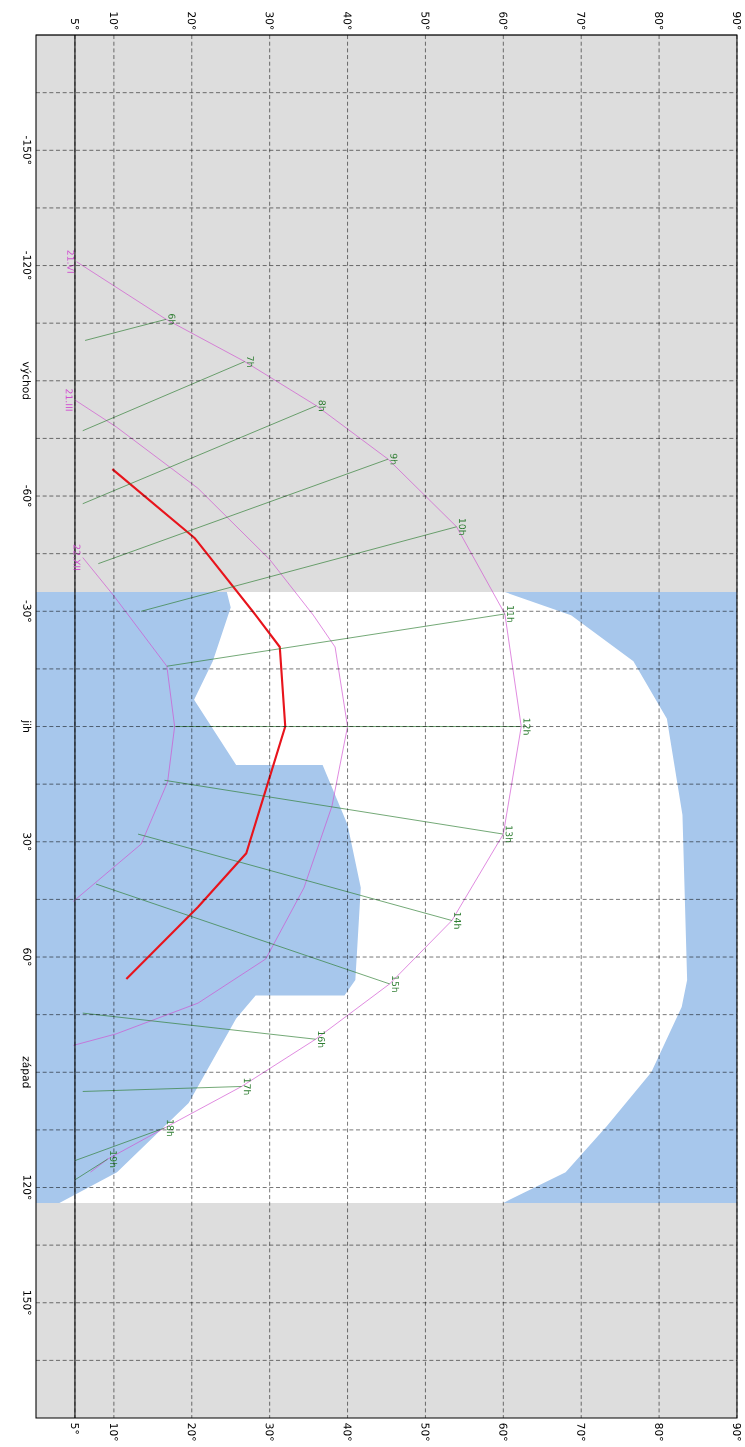  What do you see at coordinates (269, 1432) in the screenshot?
I see `x-tick-label: 30°` at bounding box center [269, 1432].